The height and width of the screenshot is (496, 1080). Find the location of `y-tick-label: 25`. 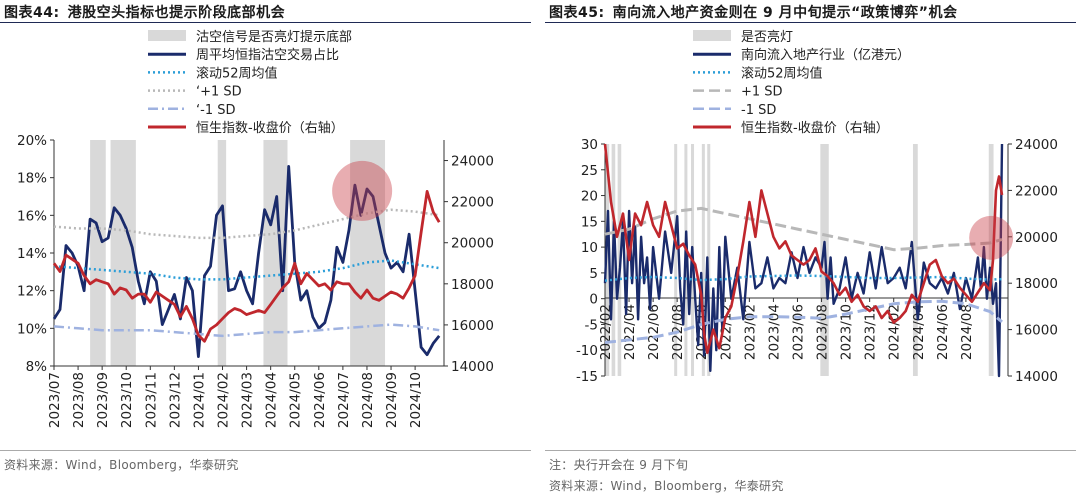

y-tick-label: 25 is located at coordinates (589, 171).